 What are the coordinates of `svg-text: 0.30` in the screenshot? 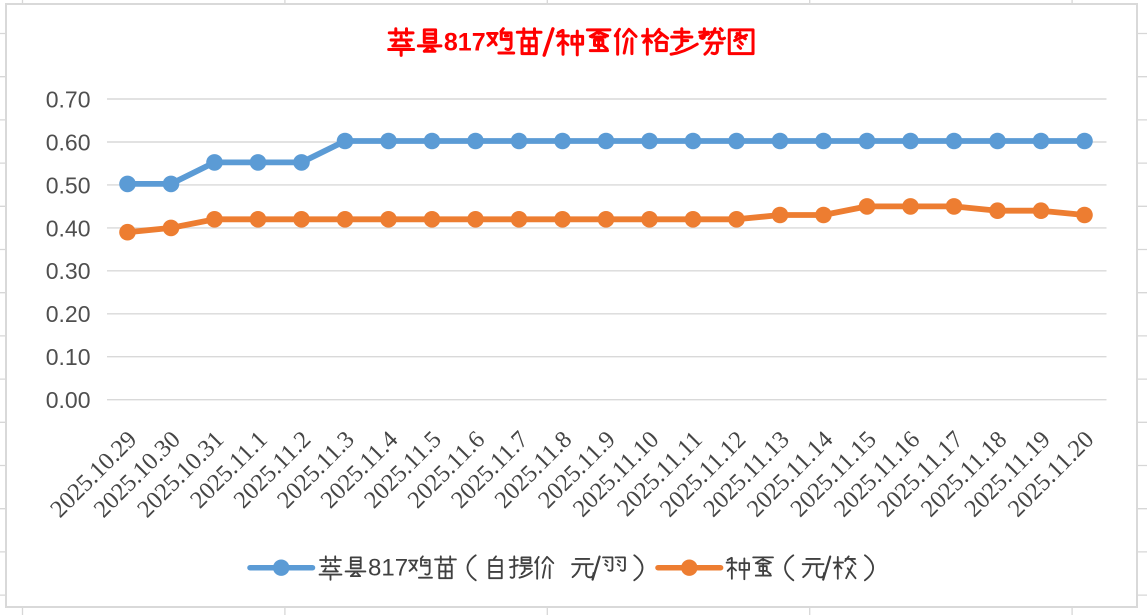 It's located at (68, 271).